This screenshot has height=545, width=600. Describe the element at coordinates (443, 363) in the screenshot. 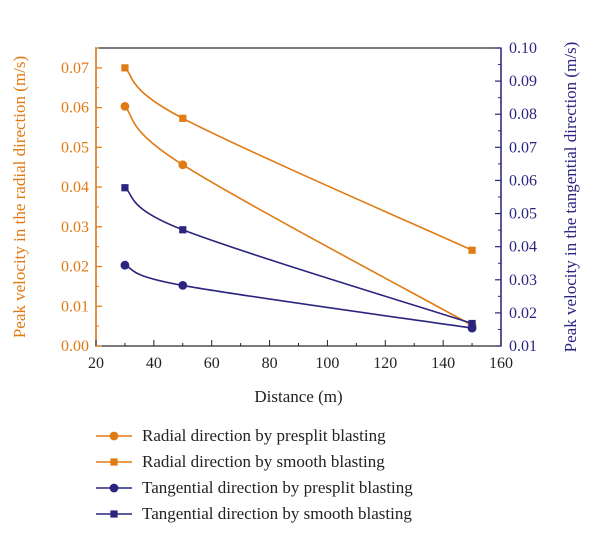

I see `x-tick-label: 140` at that location.